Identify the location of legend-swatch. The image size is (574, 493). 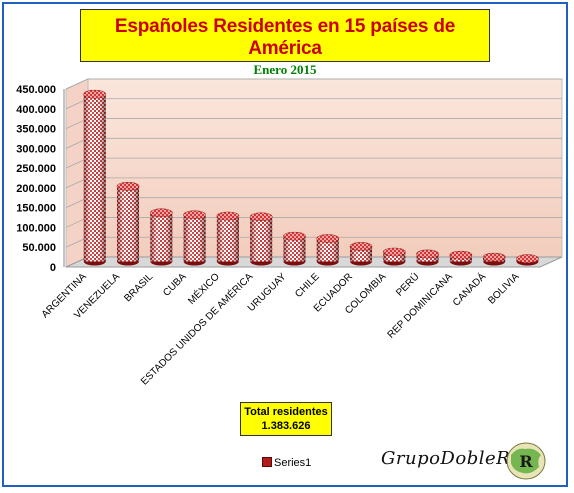
(267, 462).